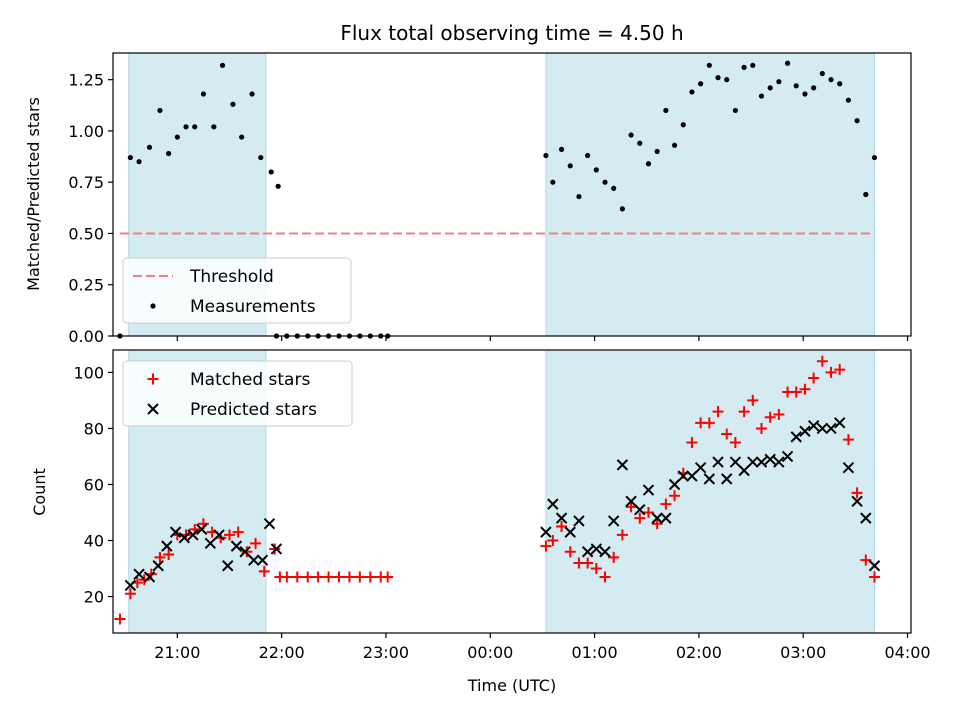  I want to click on chart-title: Flux total observing time = 4.50 h, so click(511, 33).